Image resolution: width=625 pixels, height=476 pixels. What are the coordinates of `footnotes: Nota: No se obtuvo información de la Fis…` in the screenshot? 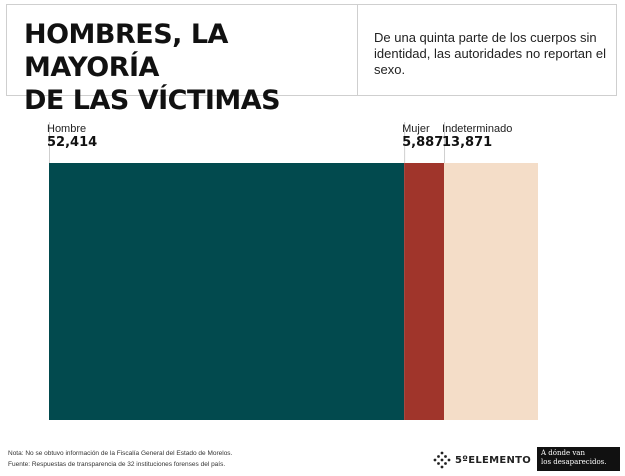 It's located at (188, 459).